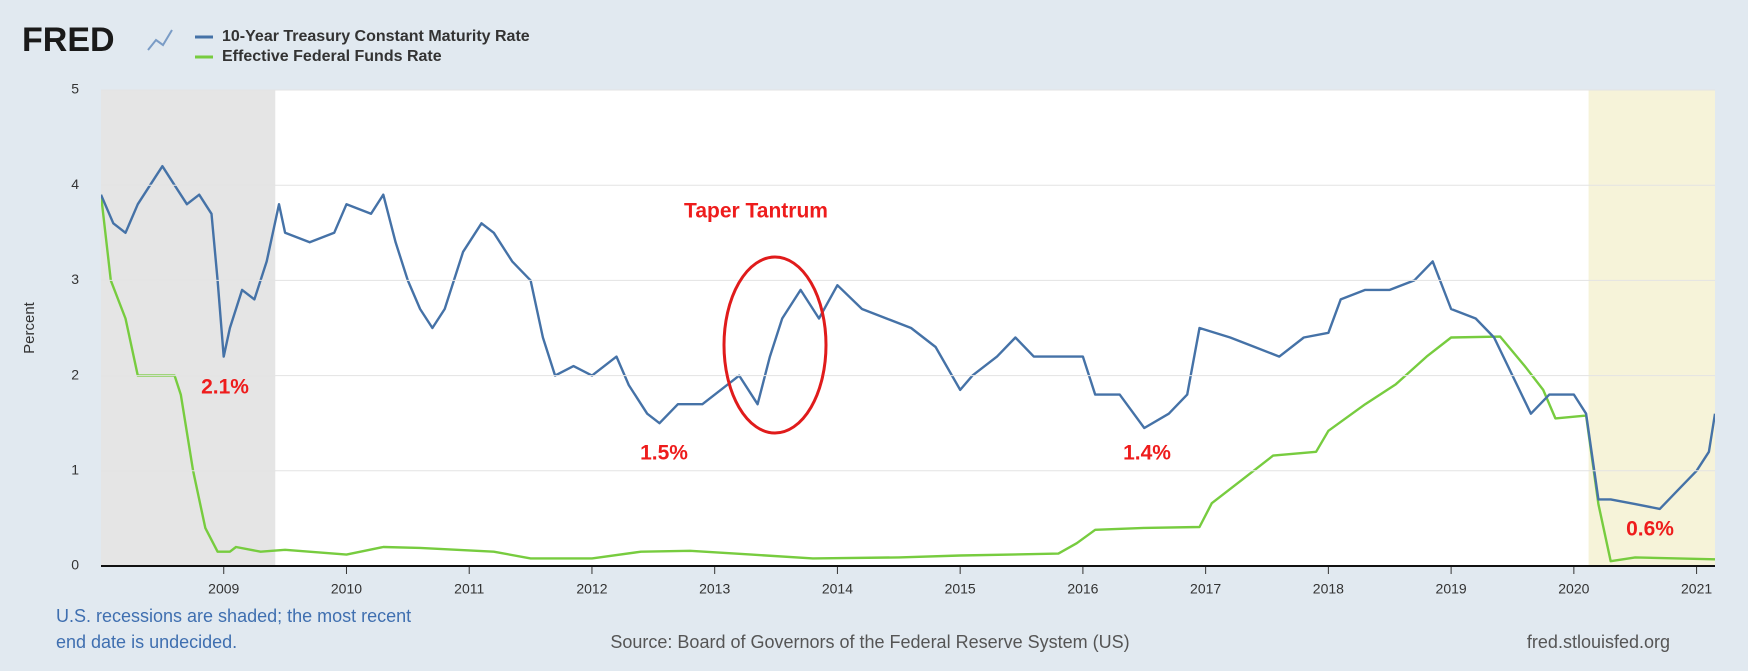  Describe the element at coordinates (960, 589) in the screenshot. I see `x-tick-label: 2015` at that location.